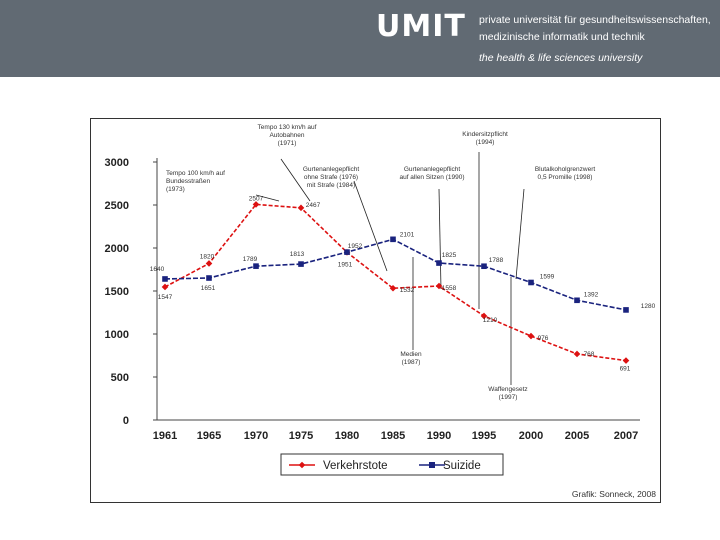 The height and width of the screenshot is (540, 720). Describe the element at coordinates (355, 466) in the screenshot. I see `legend-label: Verkehrstote` at that location.